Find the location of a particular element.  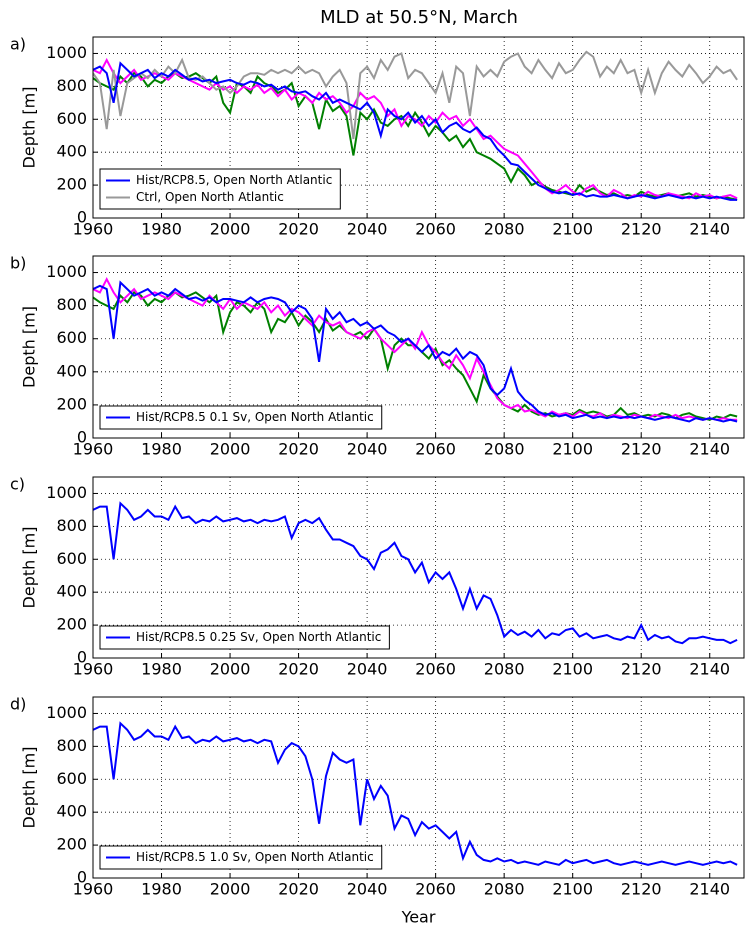

panel-label: c) is located at coordinates (17, 484).